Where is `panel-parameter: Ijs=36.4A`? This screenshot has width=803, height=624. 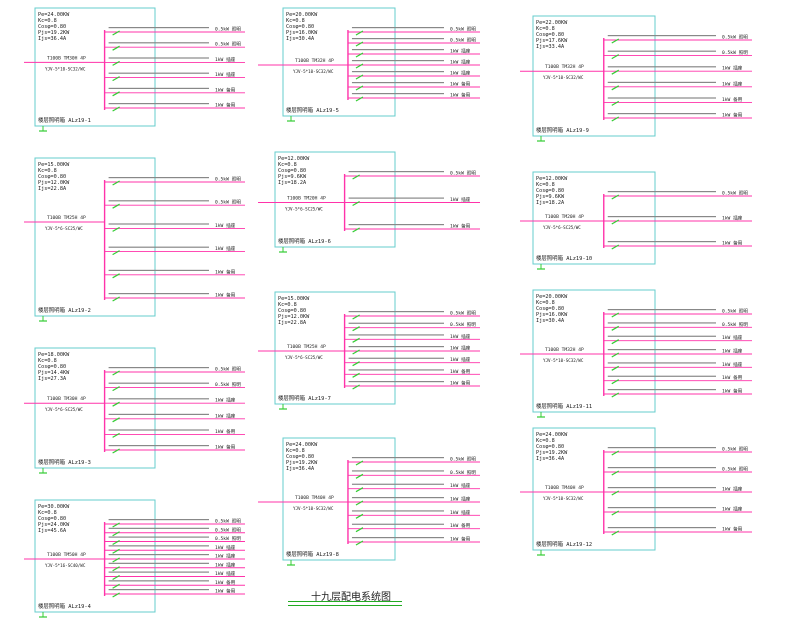
panel-parameter: Ijs=36.4A is located at coordinates (550, 459).